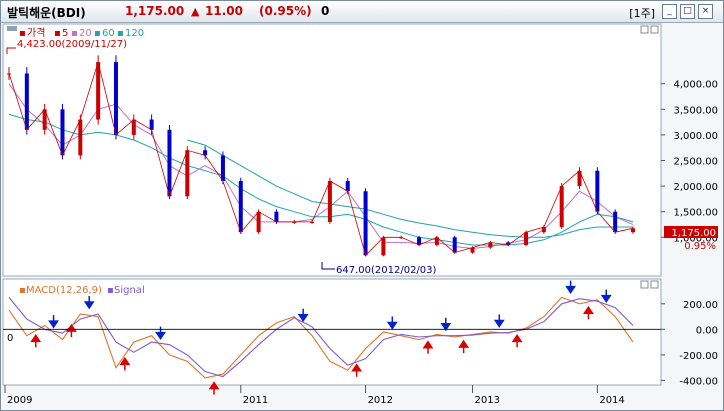 This screenshot has width=724, height=411. Describe the element at coordinates (700, 305) in the screenshot. I see `macd-ytick-label: 200.00` at that location.